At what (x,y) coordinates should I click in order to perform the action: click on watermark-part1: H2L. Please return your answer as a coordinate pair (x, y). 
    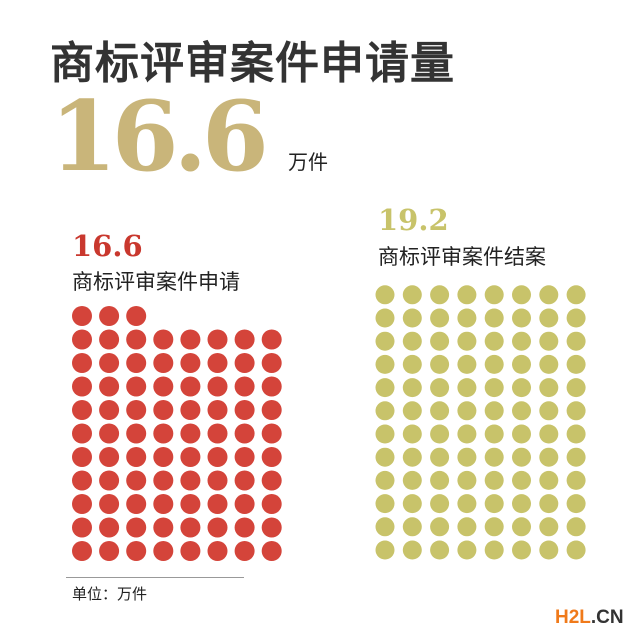
    Looking at the image, I should click on (573, 617).